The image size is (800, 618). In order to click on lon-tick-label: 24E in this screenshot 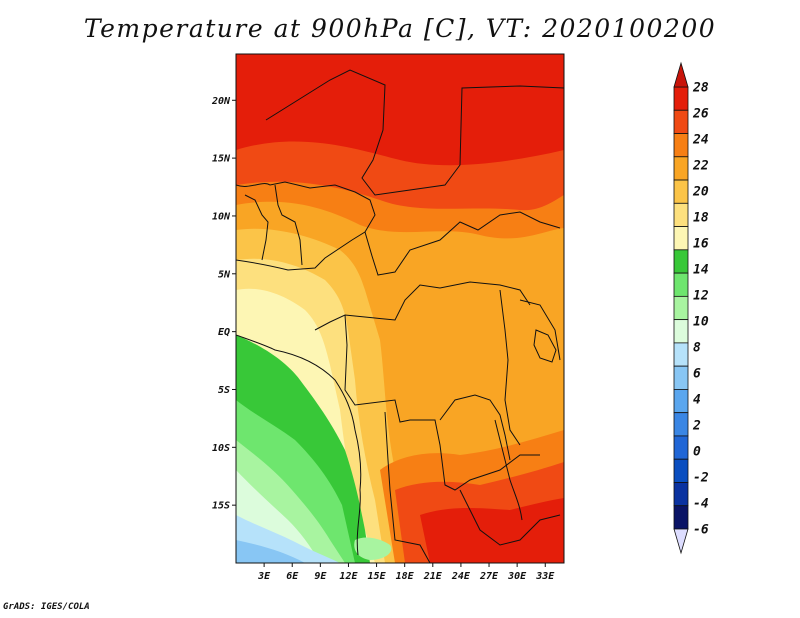, I will do `click(461, 576)`.